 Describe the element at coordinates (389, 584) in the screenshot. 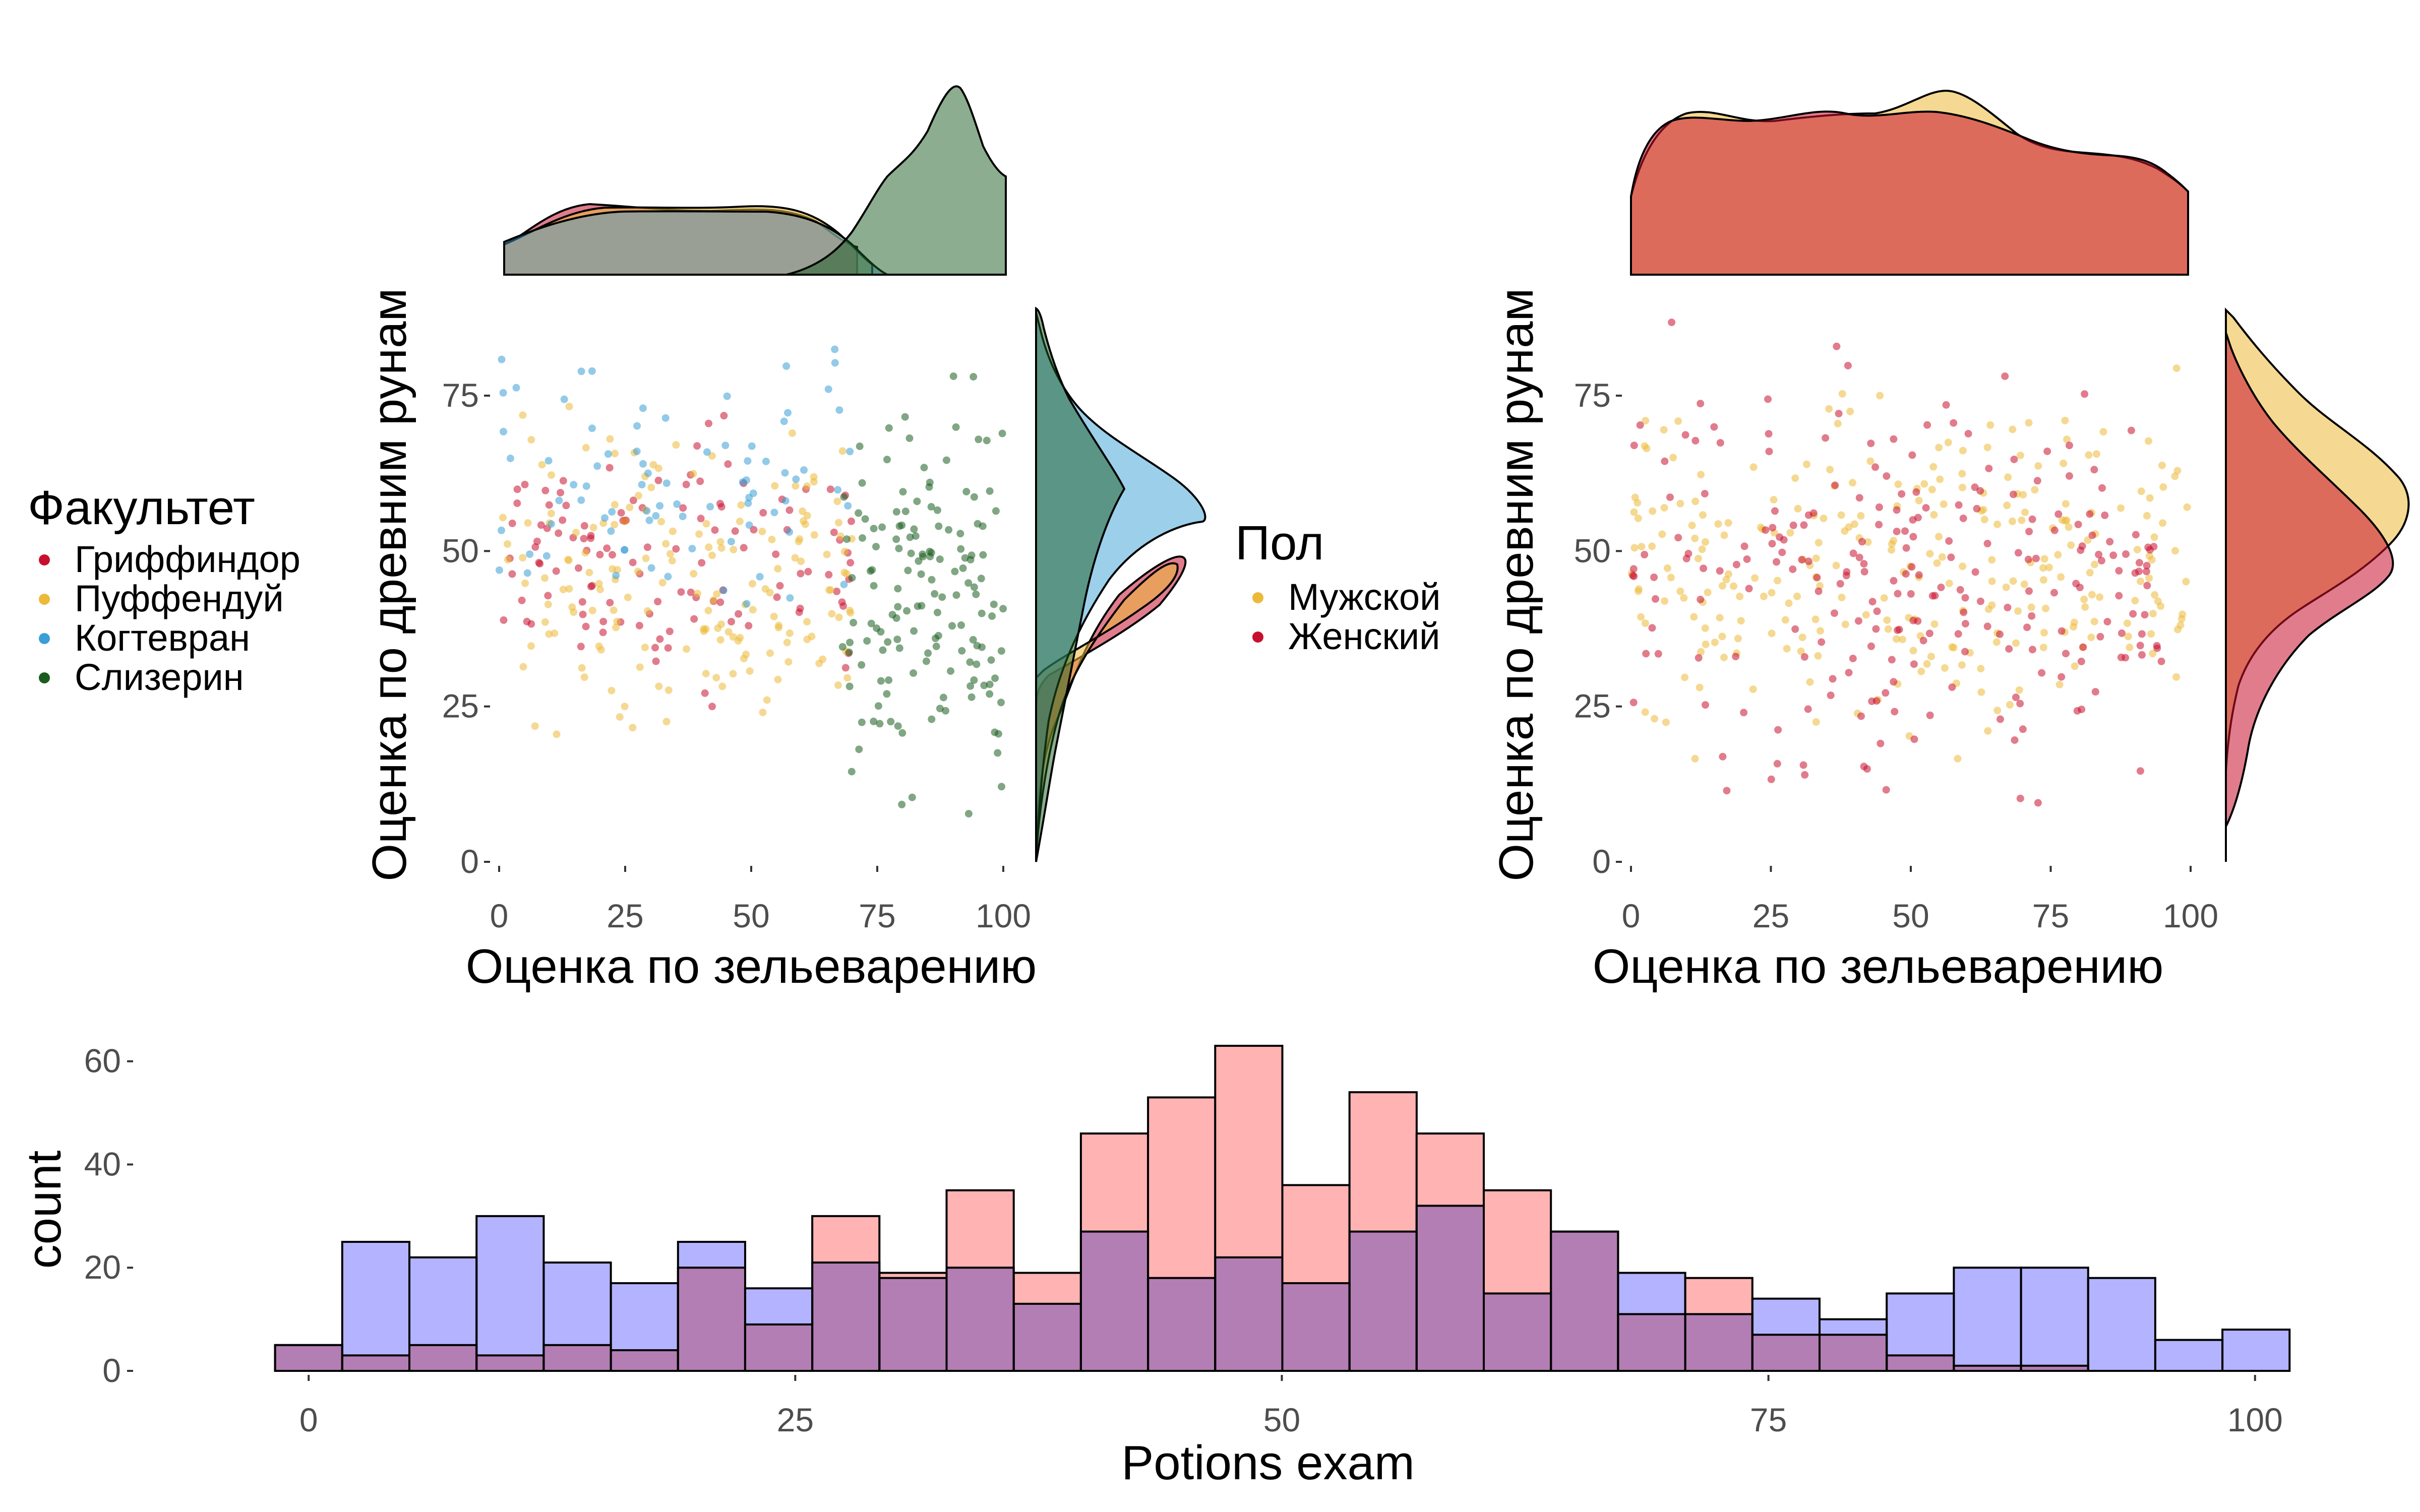

I see `y-axis-title-house: Оценка по древним рунам` at that location.